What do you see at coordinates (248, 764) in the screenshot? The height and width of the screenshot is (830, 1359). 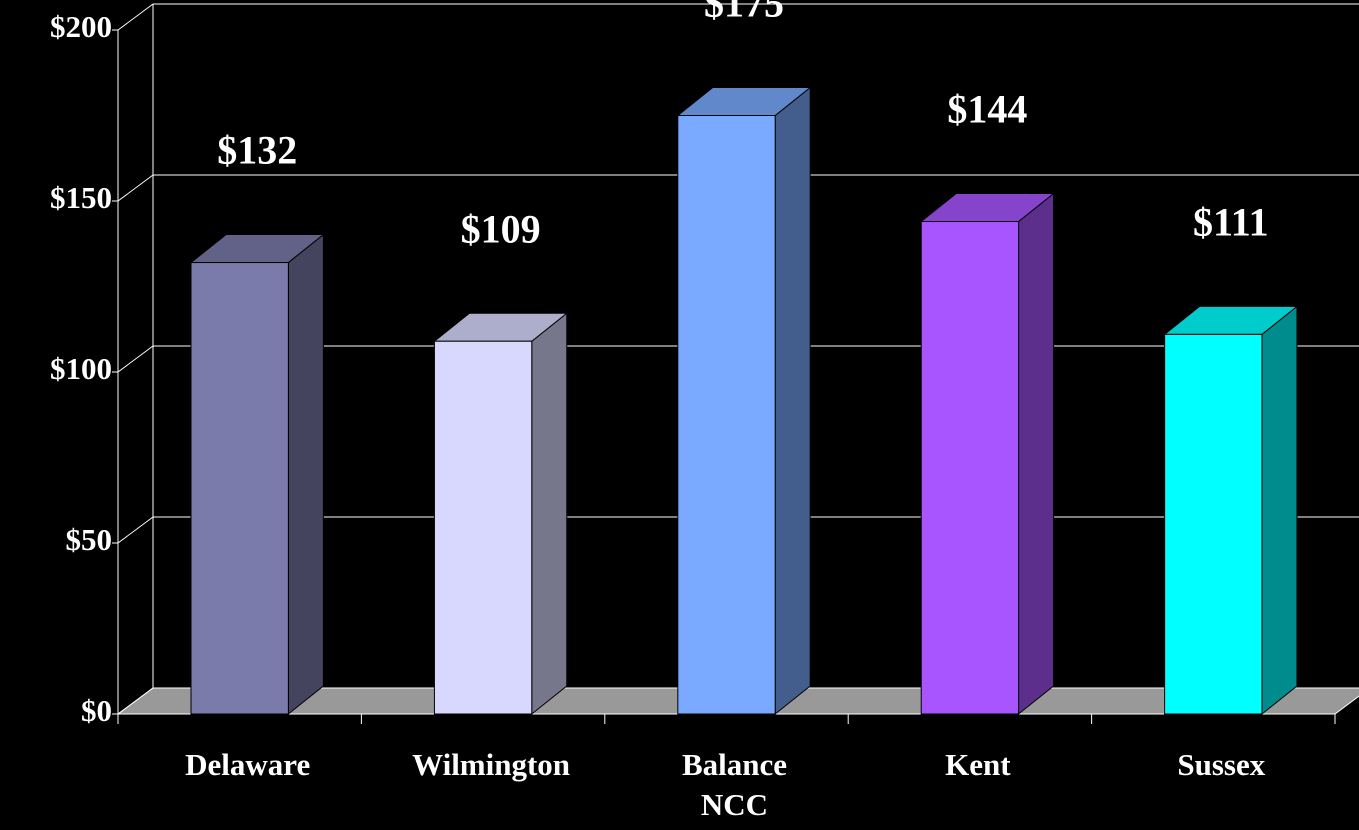 I see `x-tick-label: Delaware` at bounding box center [248, 764].